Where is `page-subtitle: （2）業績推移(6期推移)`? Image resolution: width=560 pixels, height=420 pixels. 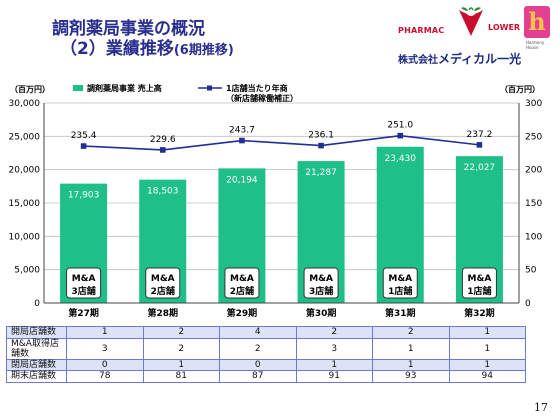
page-subtitle: （2）業績推移(6期推移) is located at coordinates (147, 46).